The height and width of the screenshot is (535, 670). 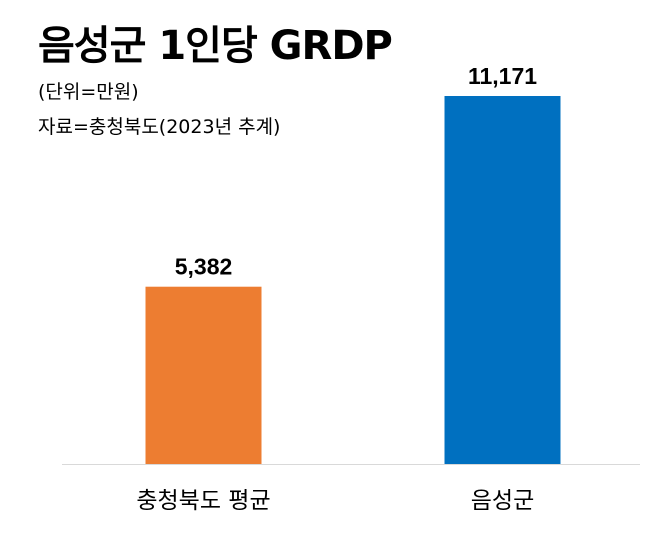 I want to click on unit-note: (단위=만원), so click(x=88, y=92).